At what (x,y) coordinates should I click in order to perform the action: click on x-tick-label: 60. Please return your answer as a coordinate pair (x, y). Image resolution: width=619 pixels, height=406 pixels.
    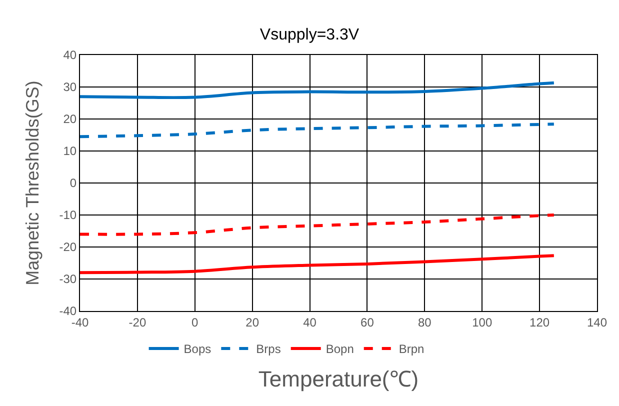
    Looking at the image, I should click on (367, 322).